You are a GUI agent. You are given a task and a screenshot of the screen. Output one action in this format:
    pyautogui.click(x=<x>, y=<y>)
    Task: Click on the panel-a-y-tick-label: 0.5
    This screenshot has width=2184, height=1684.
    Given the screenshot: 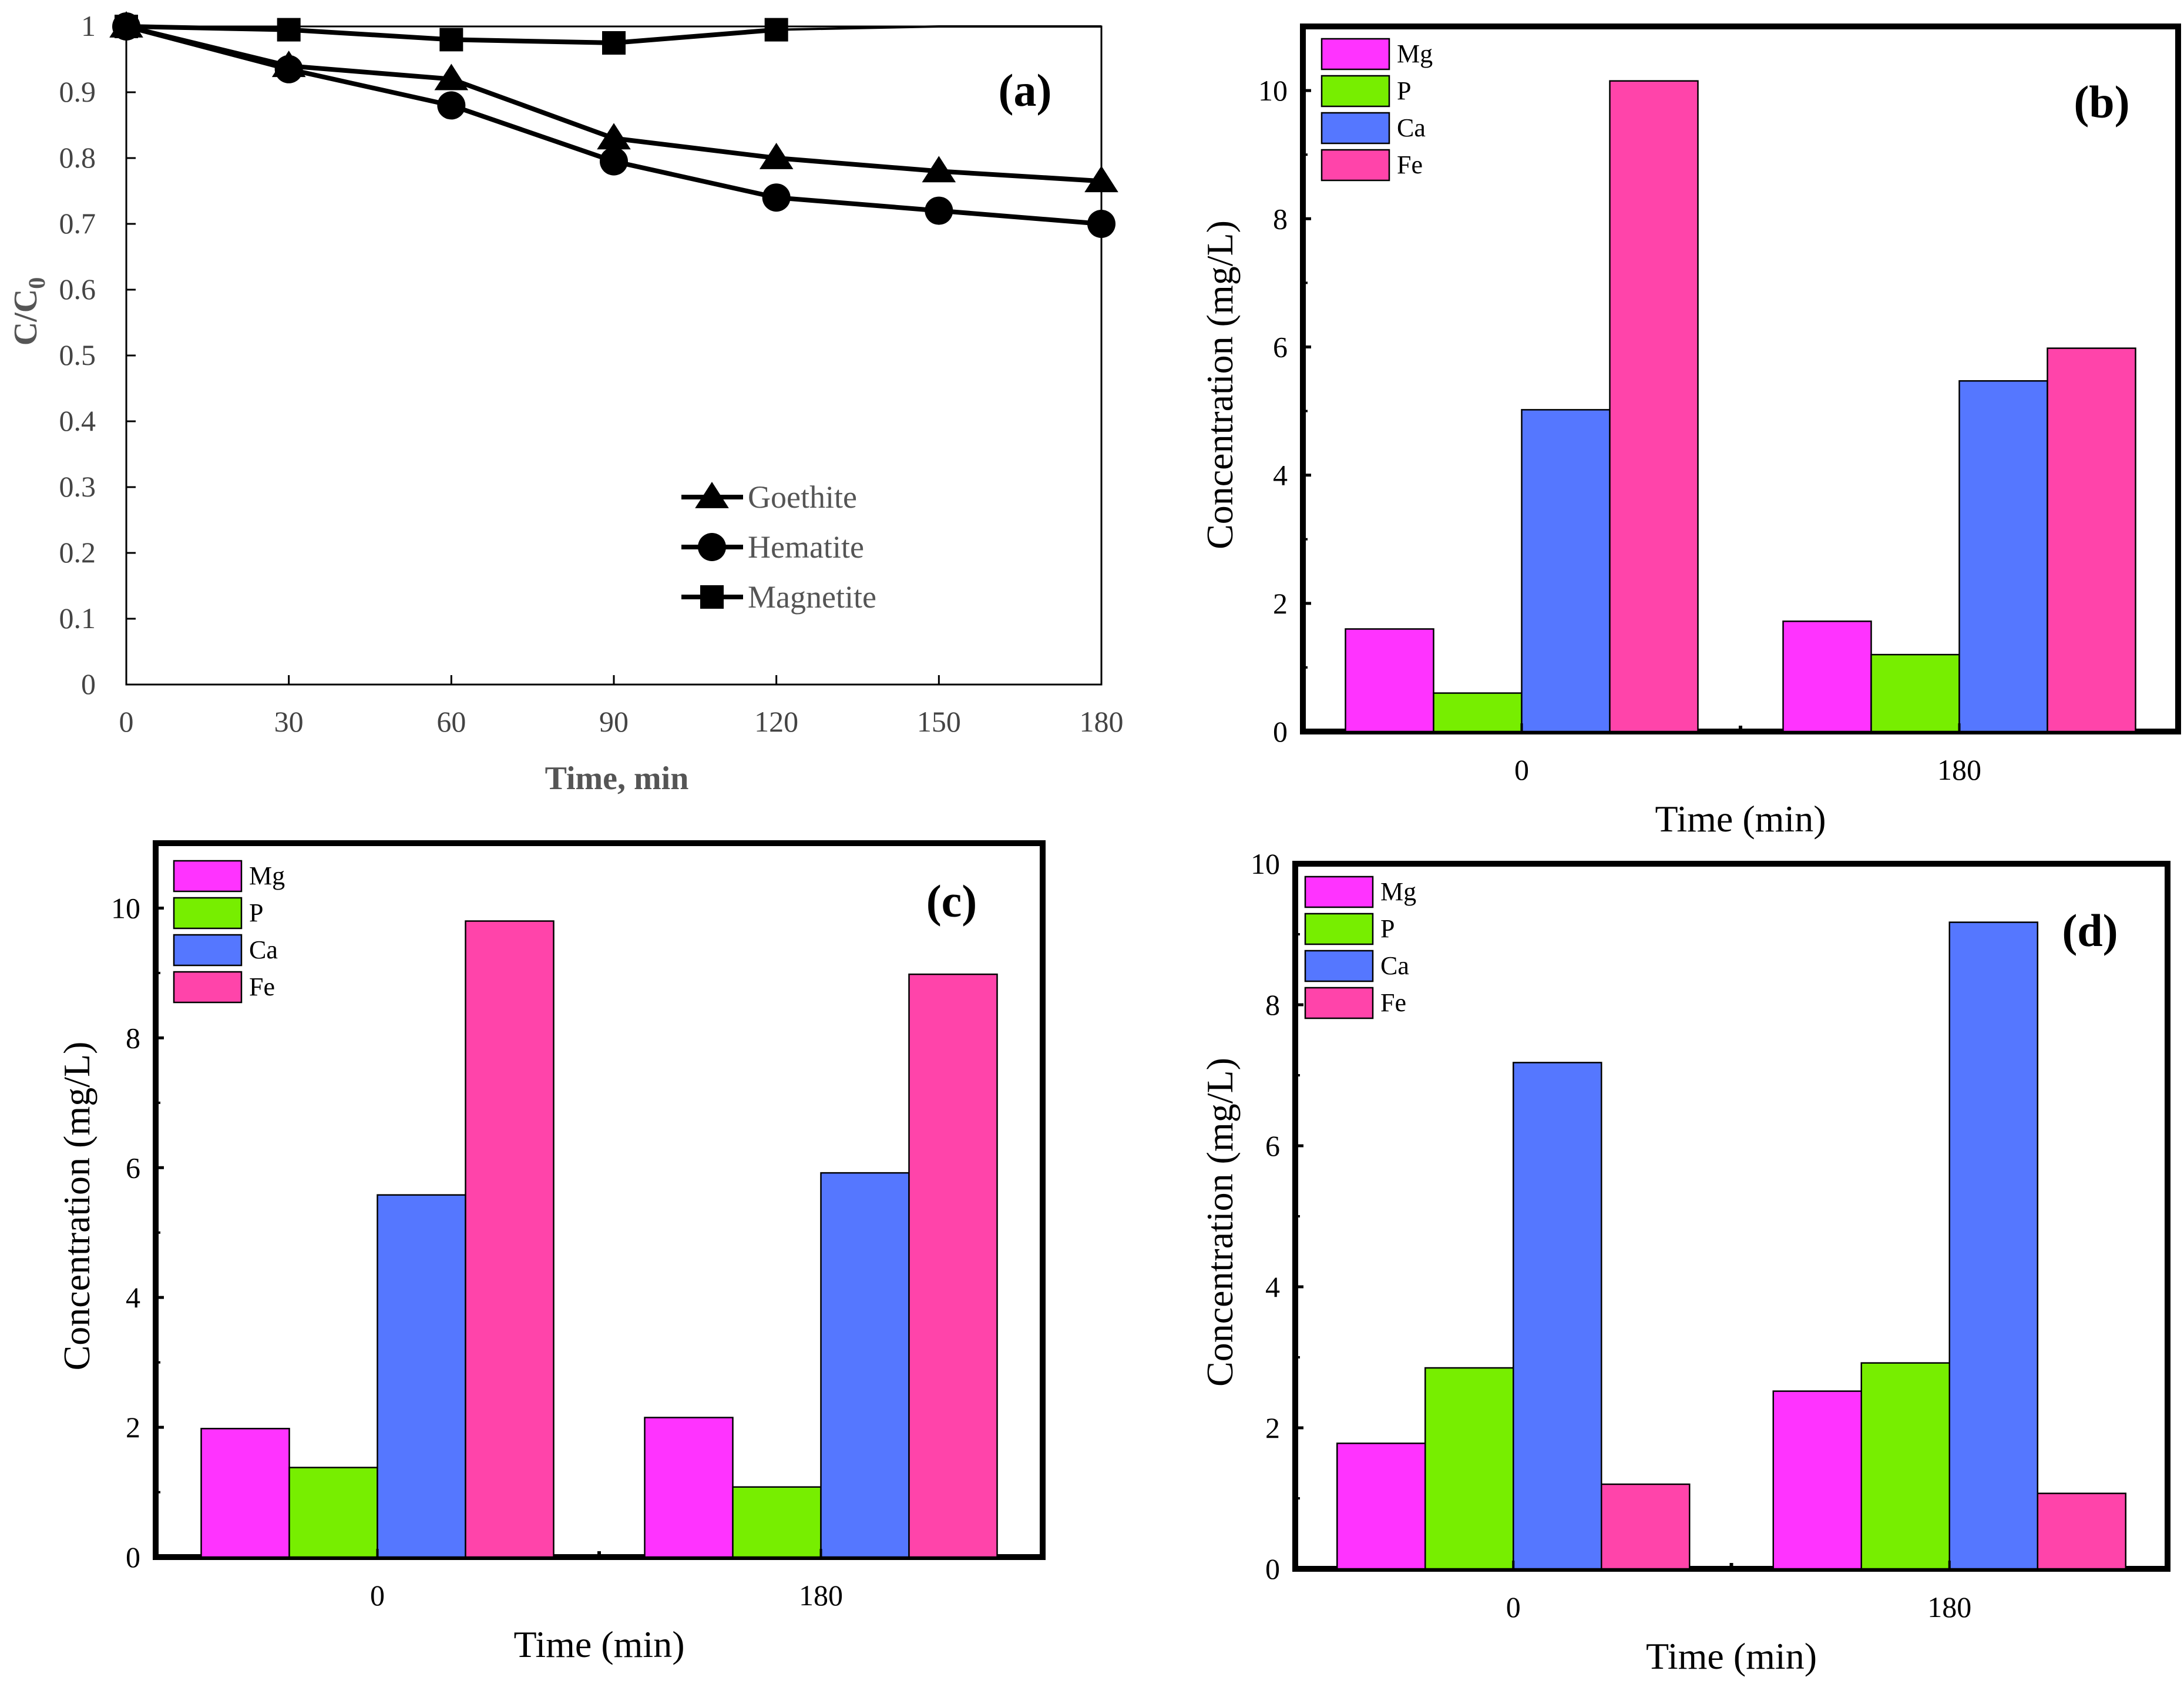 What is the action you would take?
    pyautogui.click(x=77, y=354)
    